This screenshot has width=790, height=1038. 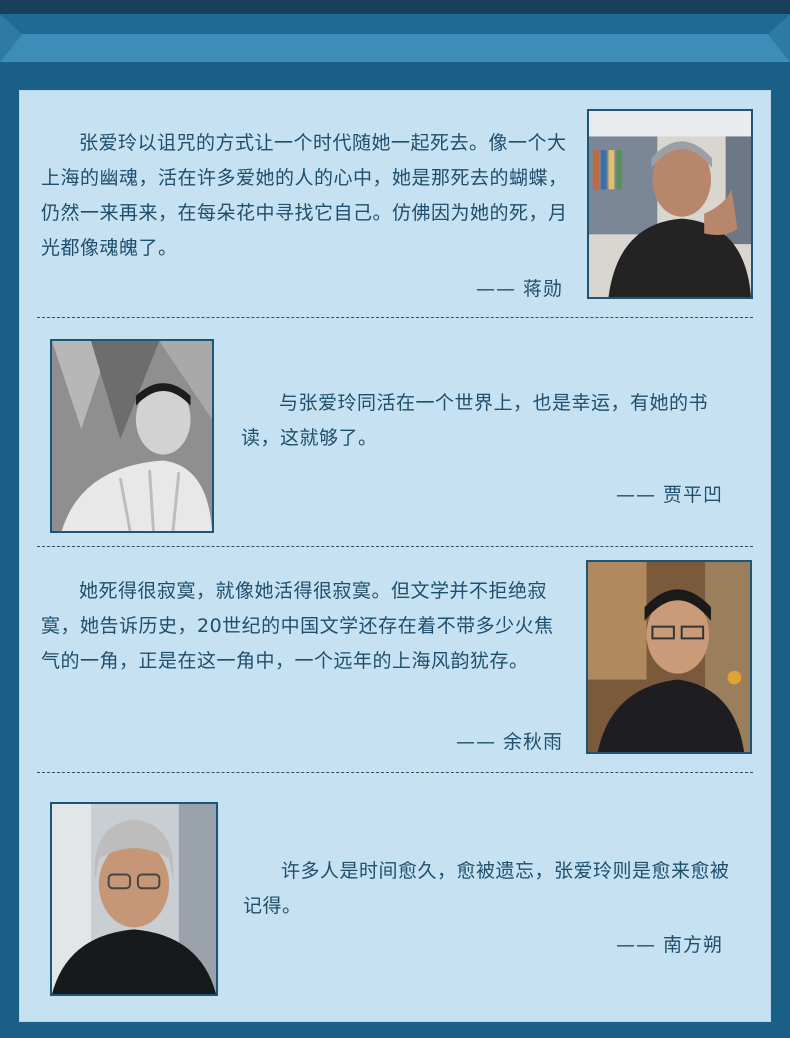 I want to click on quote-1-photo, so click(x=670, y=204).